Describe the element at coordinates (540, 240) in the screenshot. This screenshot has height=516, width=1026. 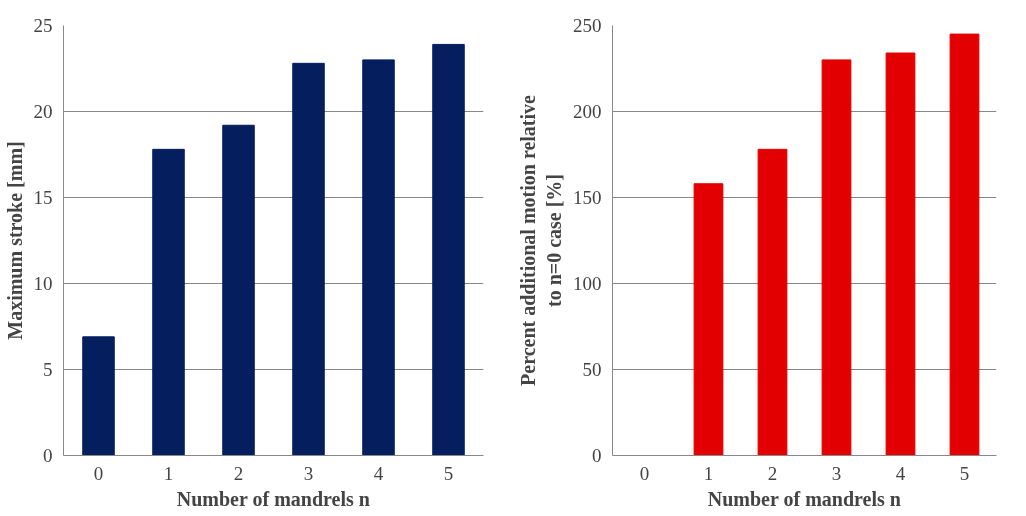
I see `y-axis-title: Percent additional motion relative to n=0 case [%]` at that location.